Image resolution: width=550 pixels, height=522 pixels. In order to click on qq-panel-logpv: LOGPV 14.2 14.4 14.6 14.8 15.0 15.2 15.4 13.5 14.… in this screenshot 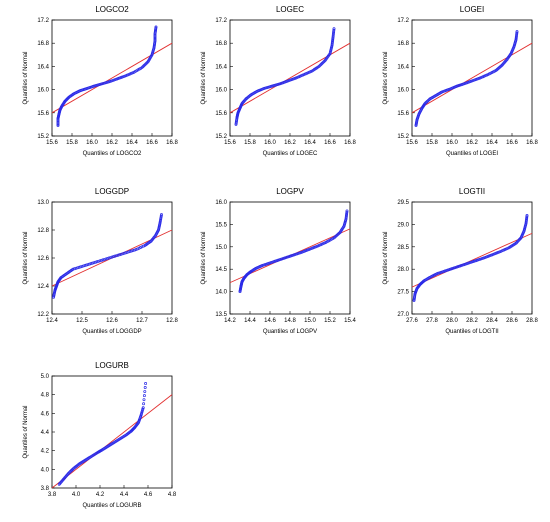, I will do `click(278, 261)`.